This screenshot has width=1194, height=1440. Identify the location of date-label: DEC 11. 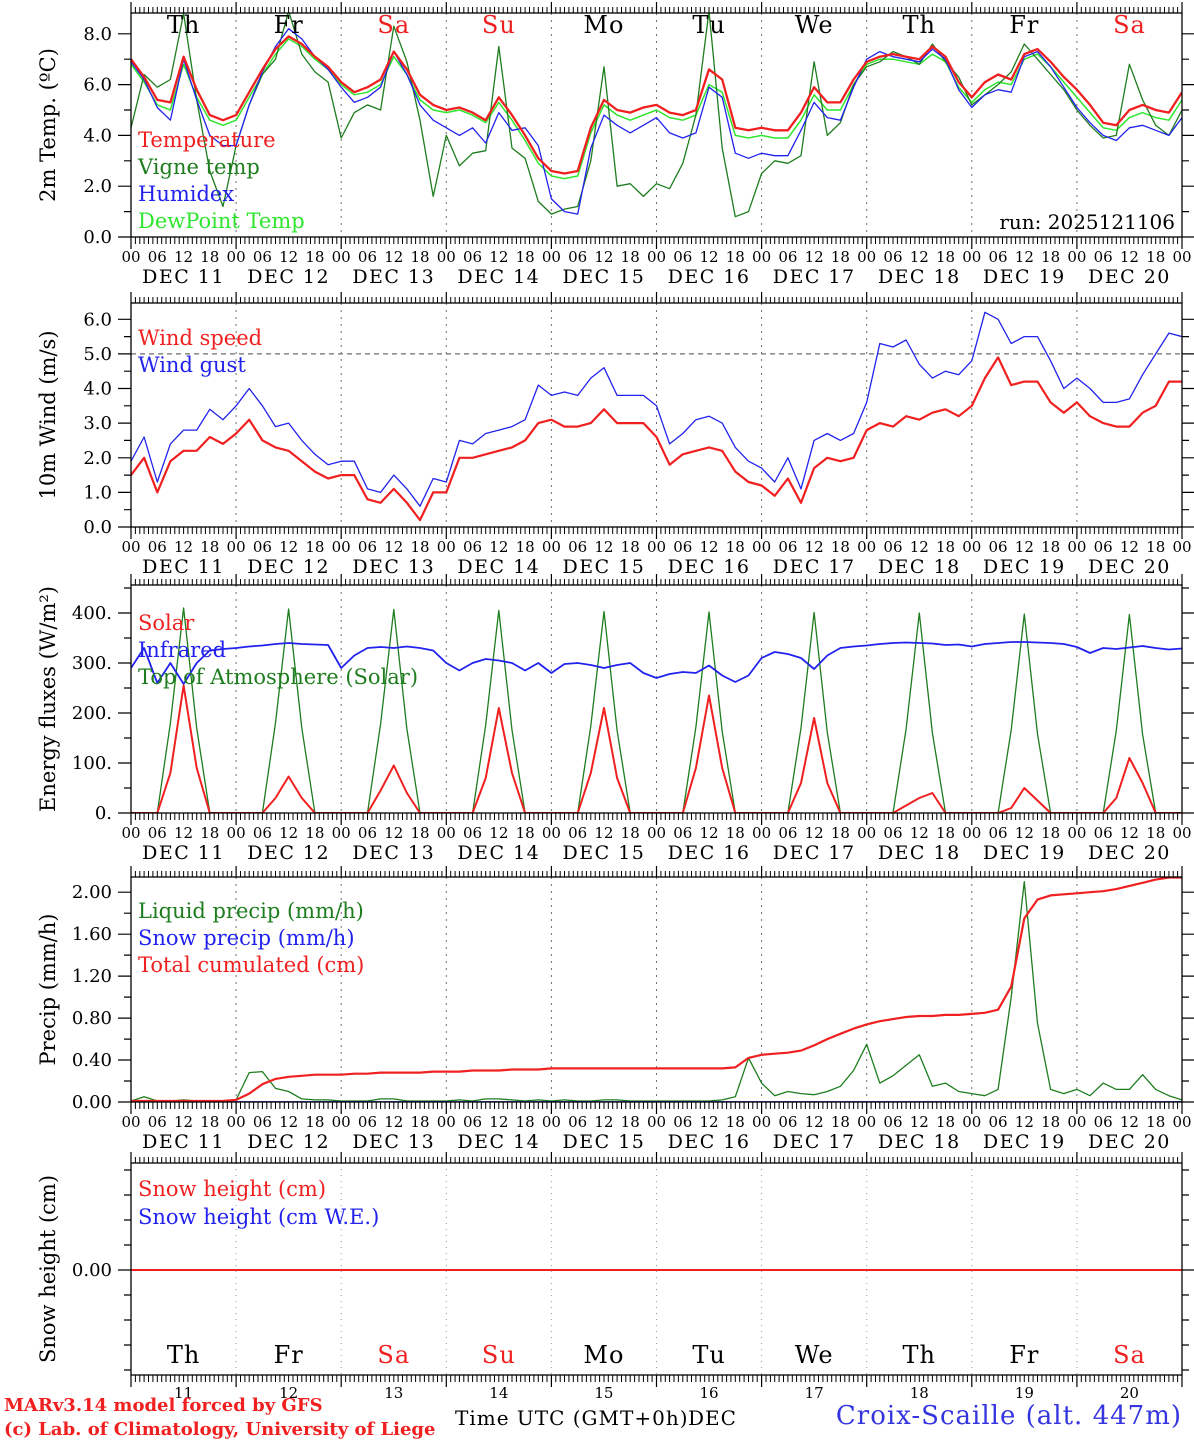
(183, 277).